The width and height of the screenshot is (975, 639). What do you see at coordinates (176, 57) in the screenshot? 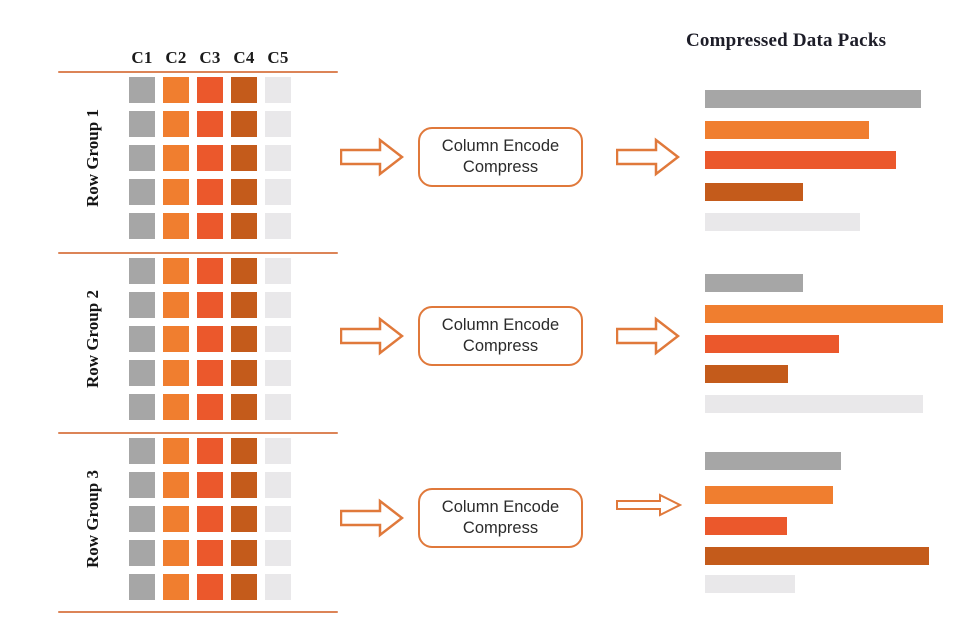
I see `column-header-label: C2` at bounding box center [176, 57].